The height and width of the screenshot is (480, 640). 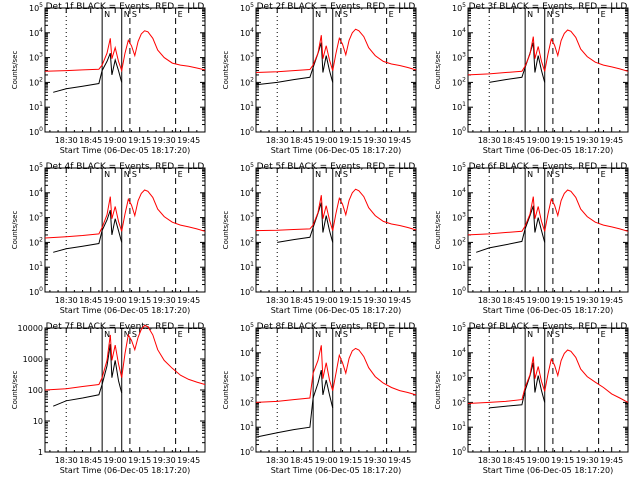 What do you see at coordinates (66, 140) in the screenshot?
I see `x-tick-label: 18:30` at bounding box center [66, 140].